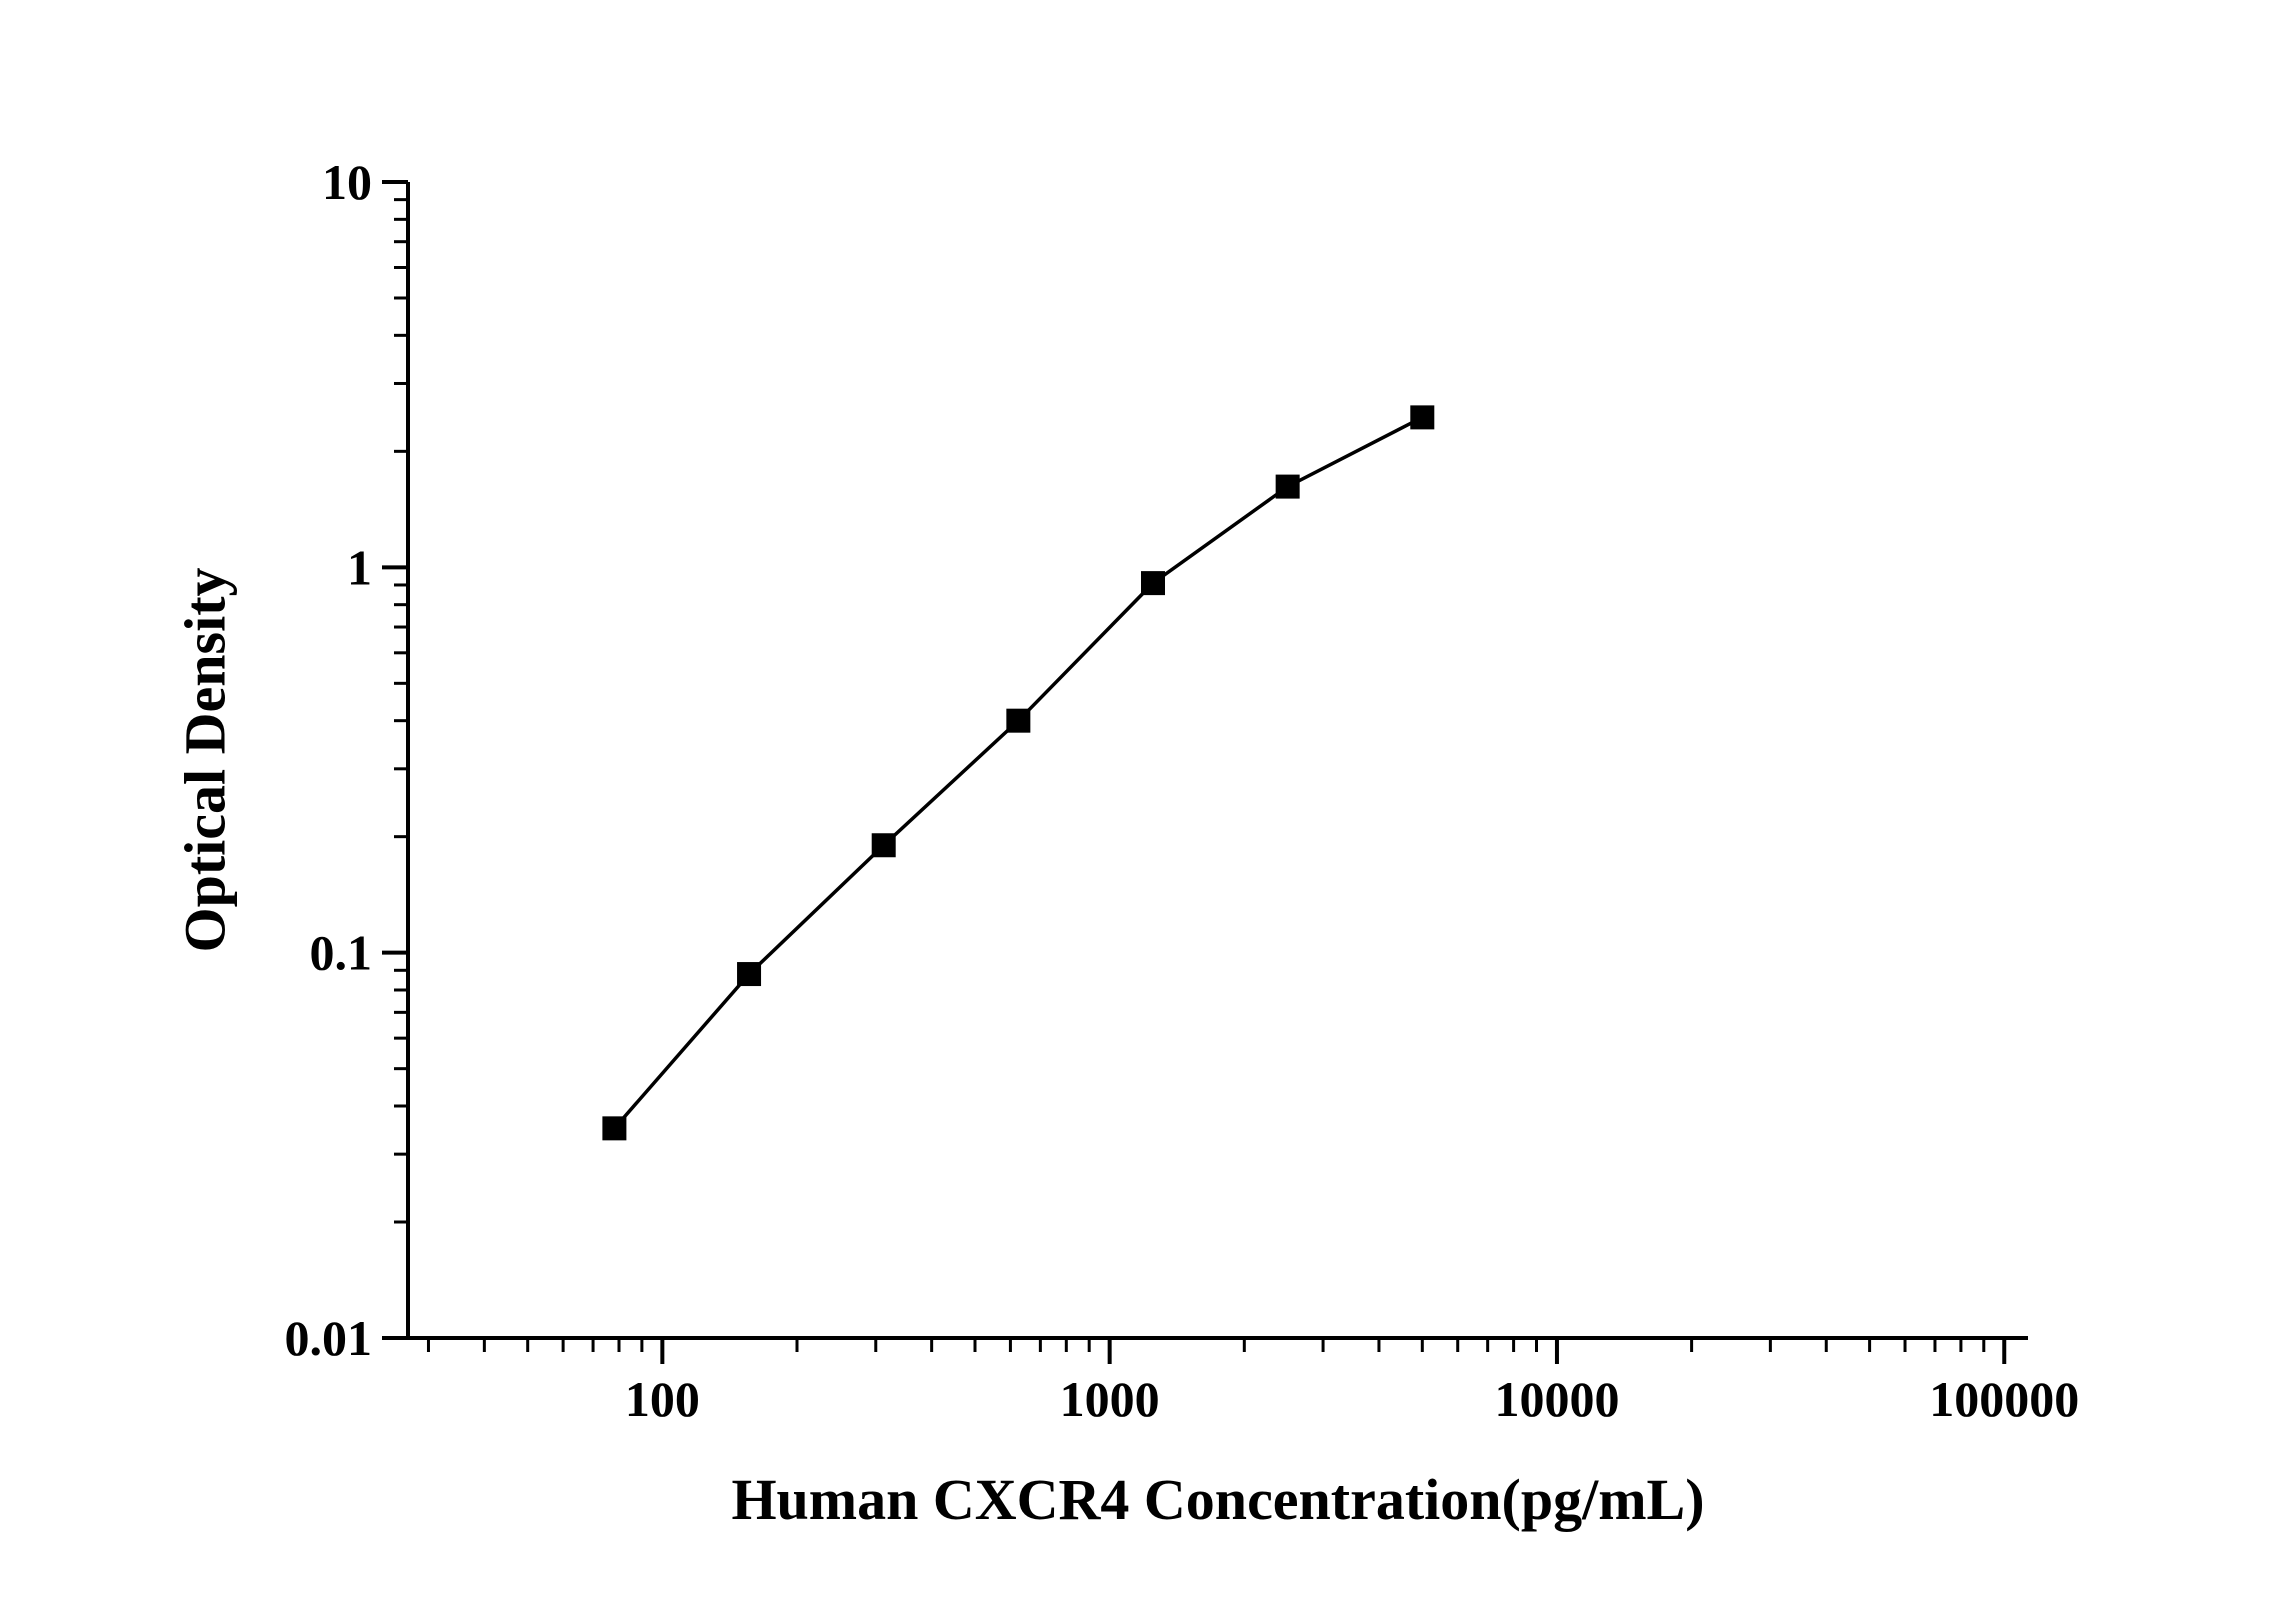 This screenshot has width=2296, height=1604. I want to click on y-tick-label: 0.01, so click(329, 1338).